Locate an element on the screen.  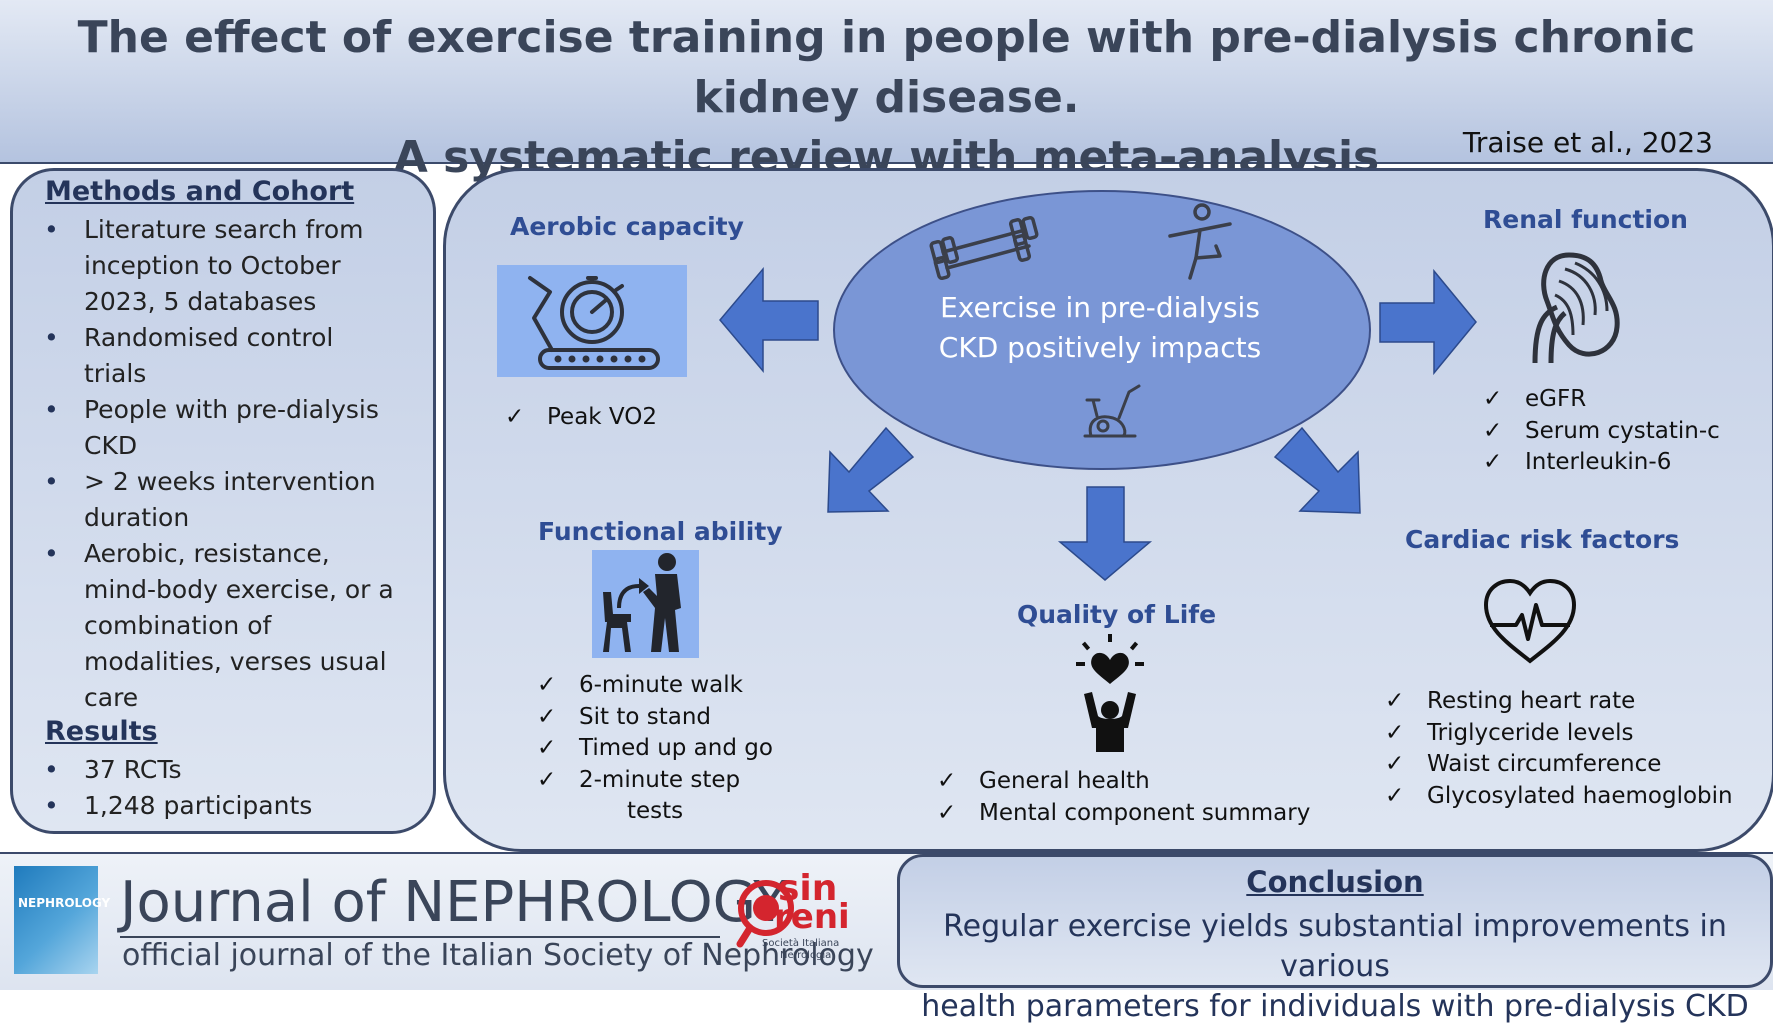
results-item: 1,248 participants is located at coordinates (232, 806).